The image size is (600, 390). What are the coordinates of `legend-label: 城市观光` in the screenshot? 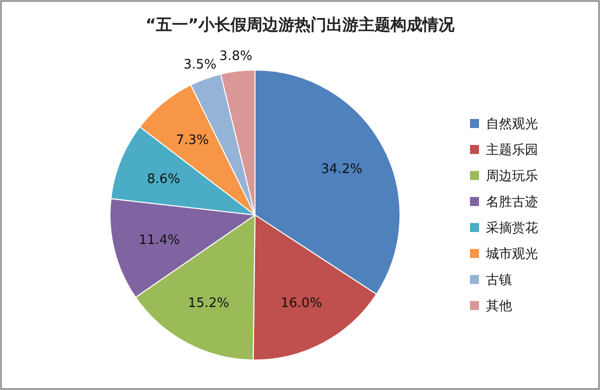 It's located at (511, 254).